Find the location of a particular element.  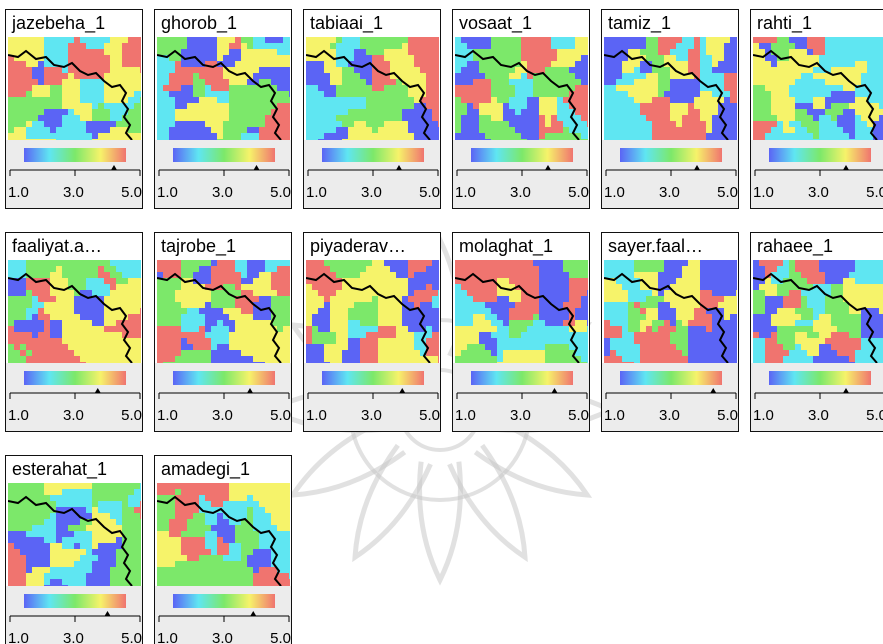

border-line is located at coordinates (666, 94).